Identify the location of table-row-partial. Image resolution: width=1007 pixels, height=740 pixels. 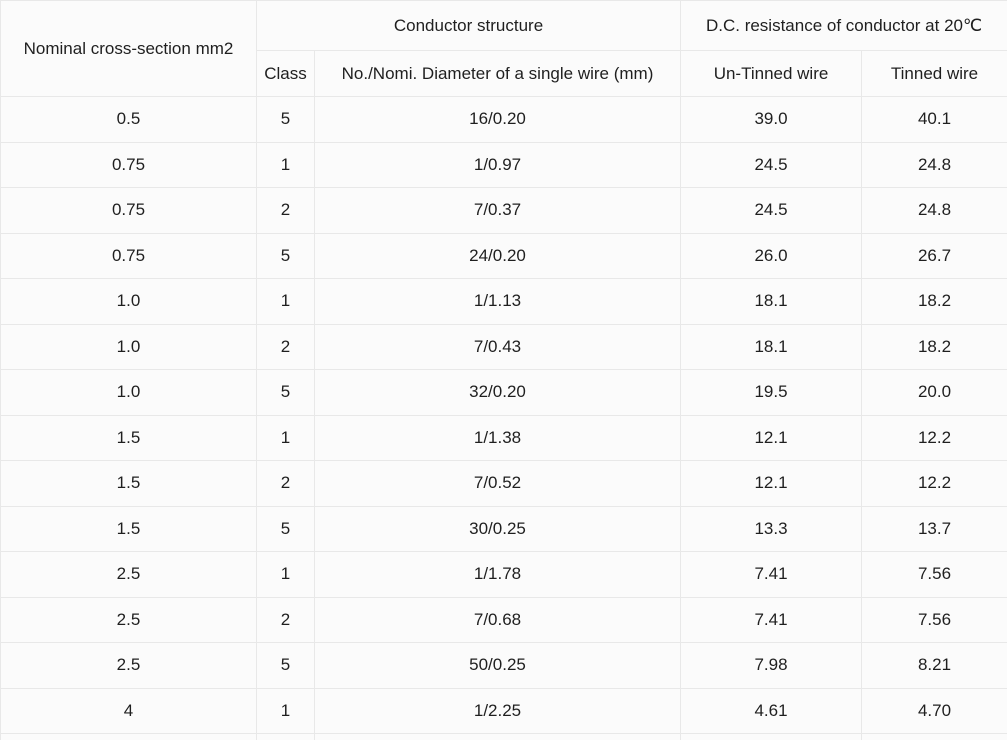
(503, 736).